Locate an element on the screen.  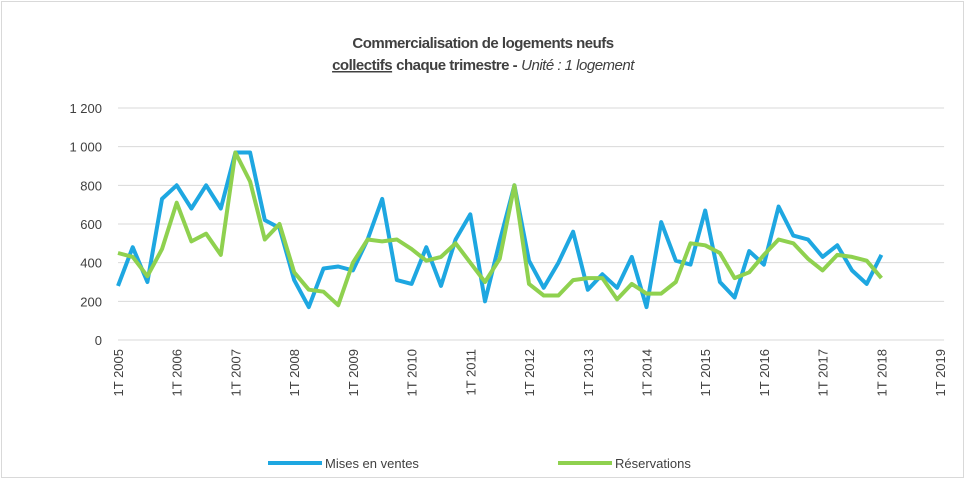
x-tick-label: 1T 2018 is located at coordinates (881, 372).